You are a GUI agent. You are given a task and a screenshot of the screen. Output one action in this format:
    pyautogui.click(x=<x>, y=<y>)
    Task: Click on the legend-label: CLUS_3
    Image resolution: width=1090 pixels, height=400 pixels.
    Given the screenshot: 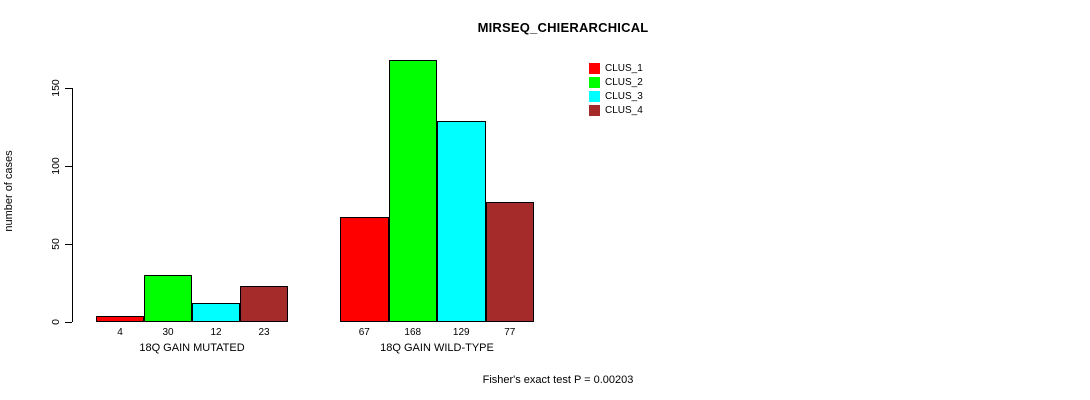 What is the action you would take?
    pyautogui.click(x=624, y=97)
    